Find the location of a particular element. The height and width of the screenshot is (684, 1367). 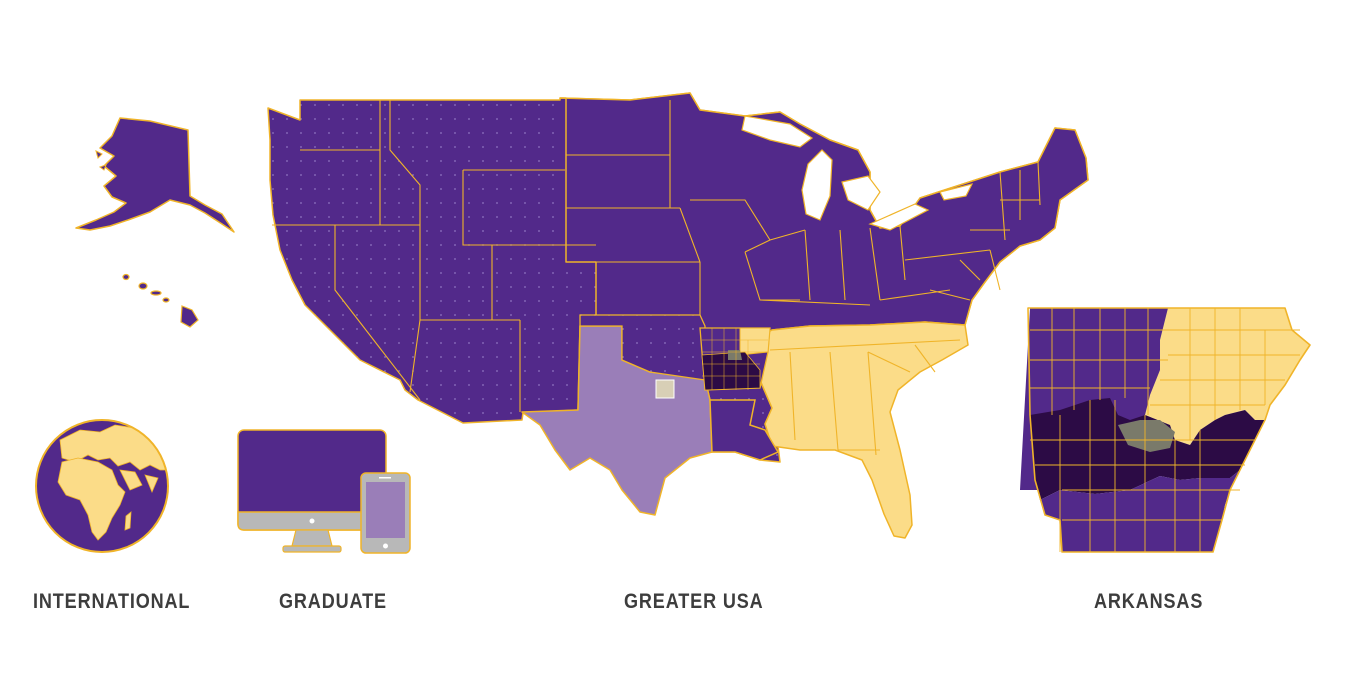

arkansas-county-map is located at coordinates (1165, 430).